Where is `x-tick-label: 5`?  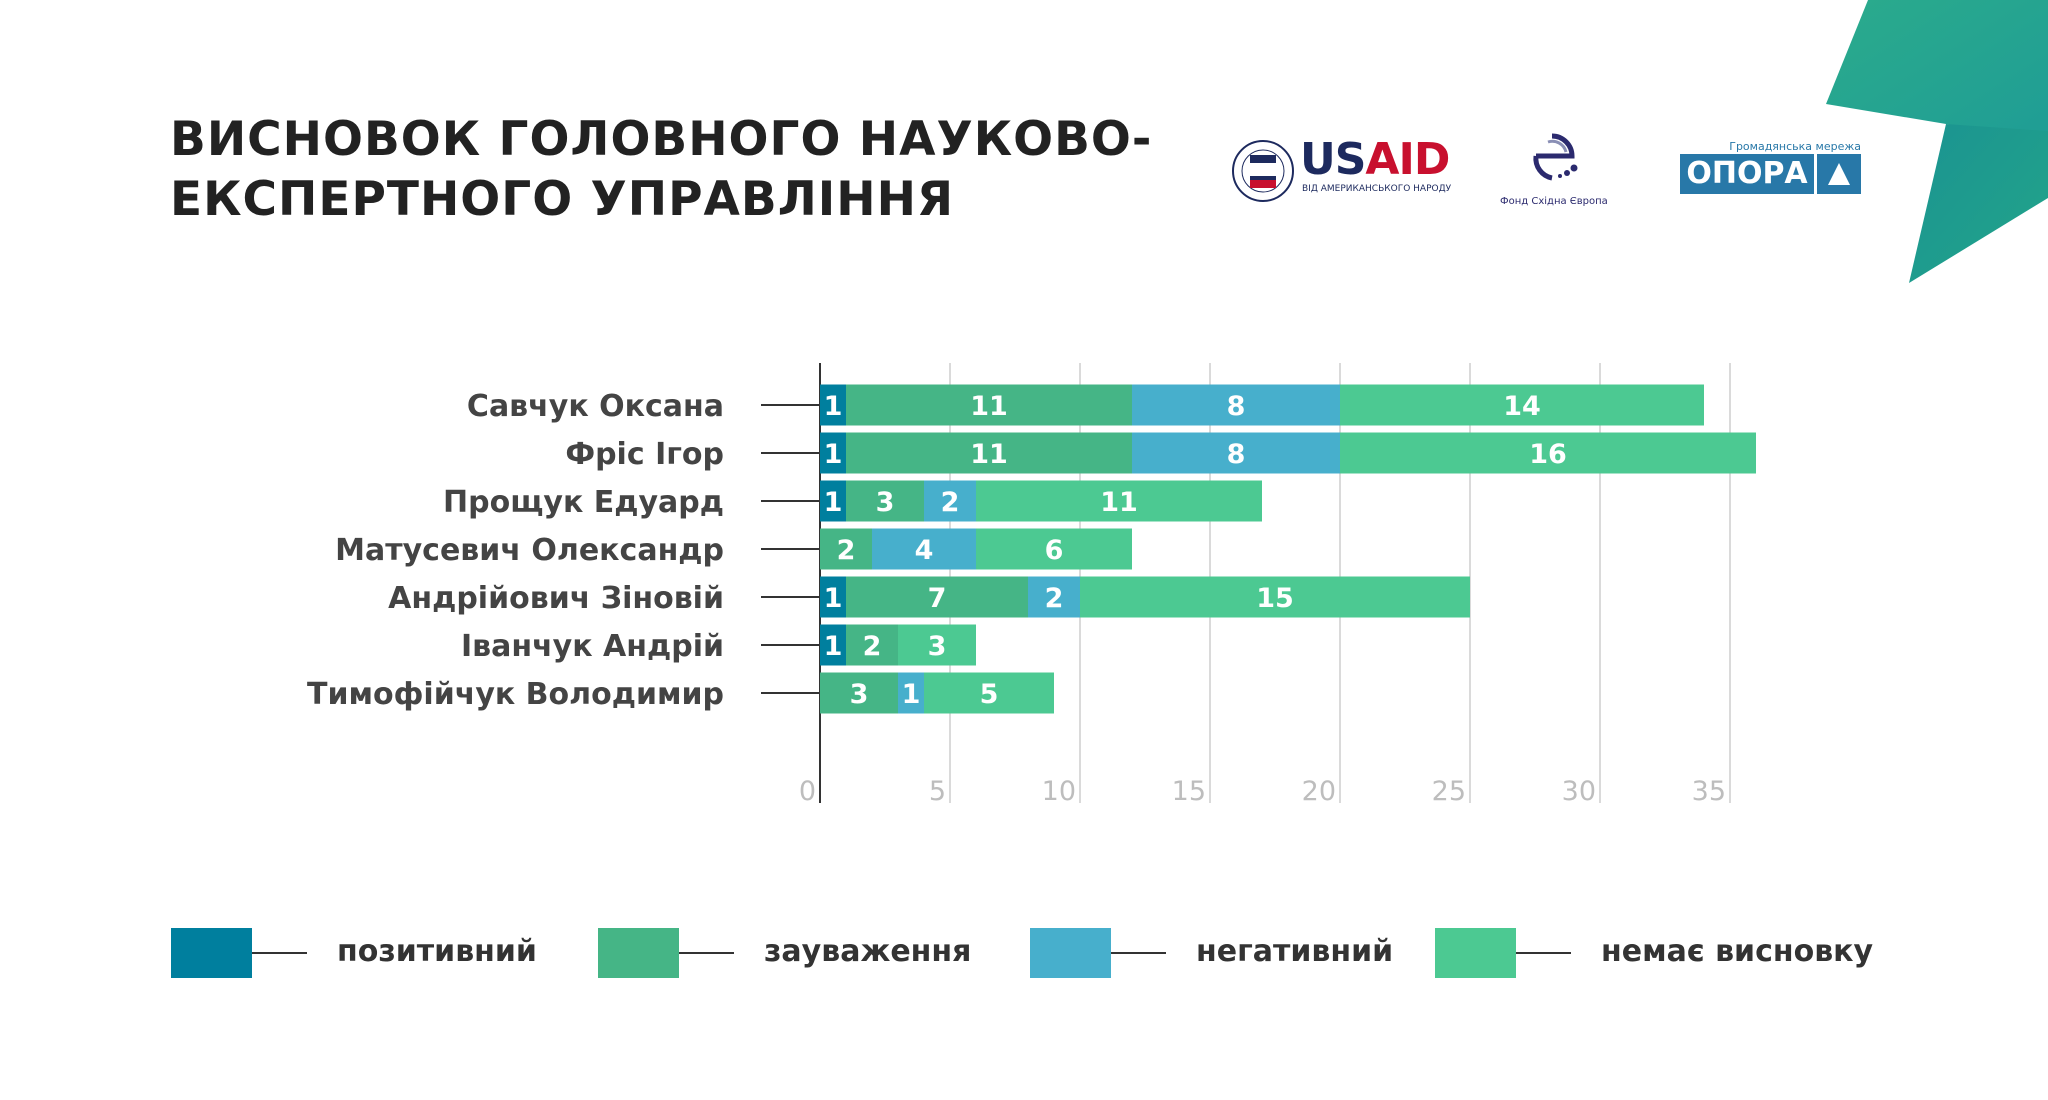
x-tick-label: 5 is located at coordinates (937, 791).